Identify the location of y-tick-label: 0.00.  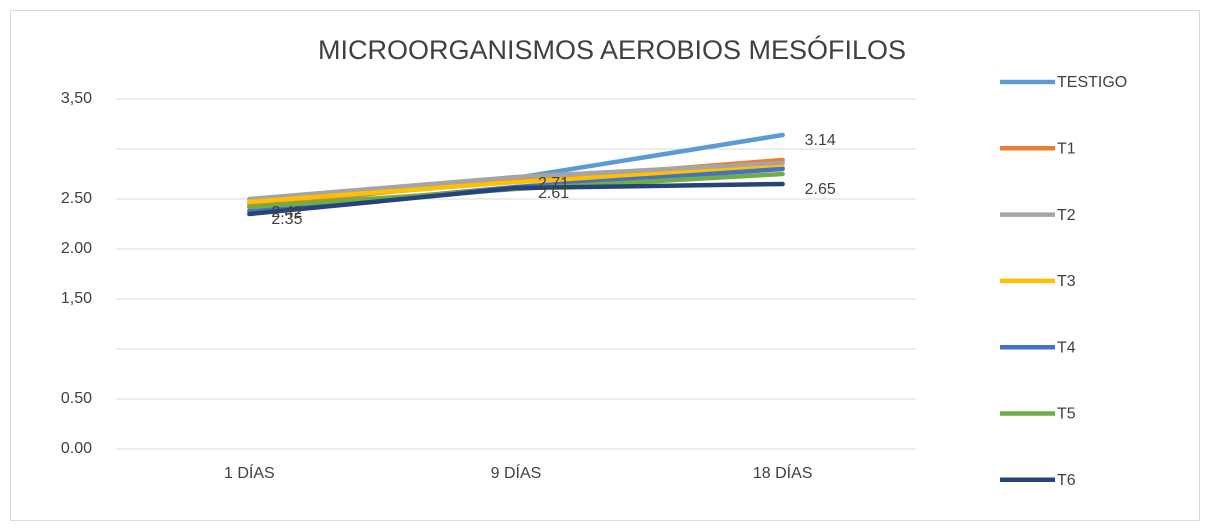
(76, 448).